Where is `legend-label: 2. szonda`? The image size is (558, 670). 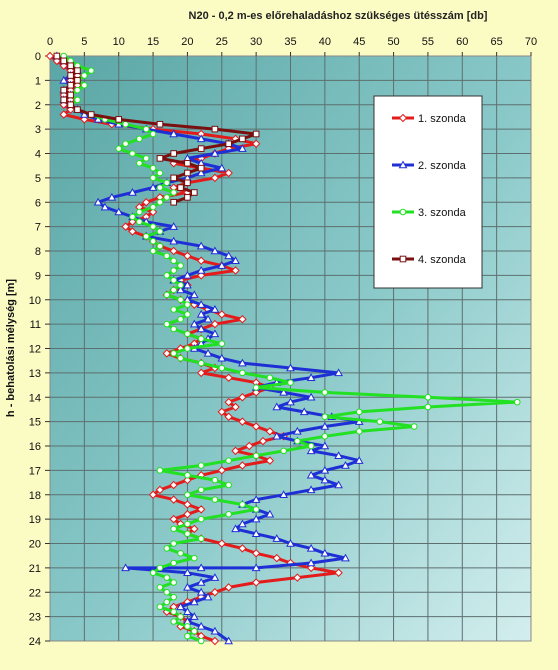
legend-label: 2. szonda is located at coordinates (442, 166).